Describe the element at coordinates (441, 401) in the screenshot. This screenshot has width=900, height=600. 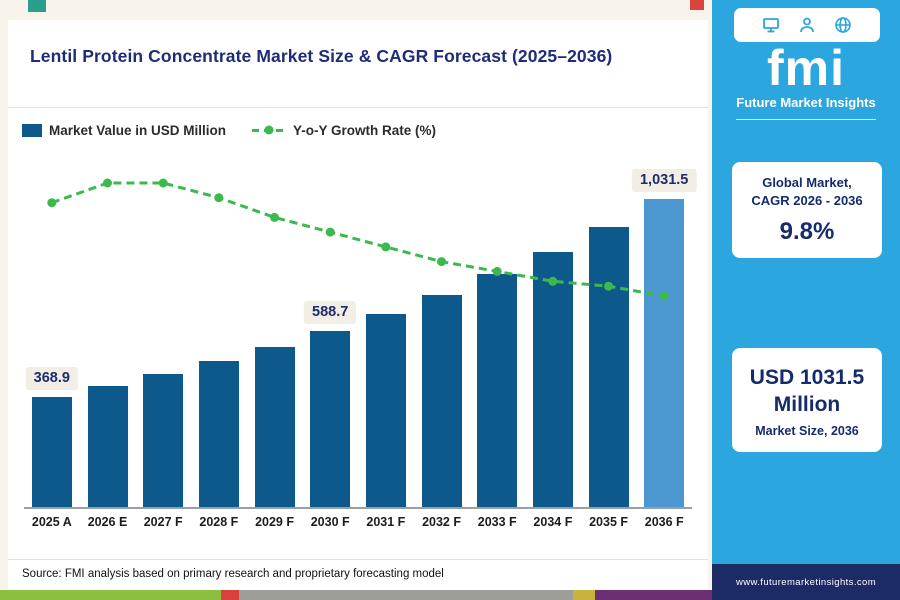
I see `bar-2032-F` at that location.